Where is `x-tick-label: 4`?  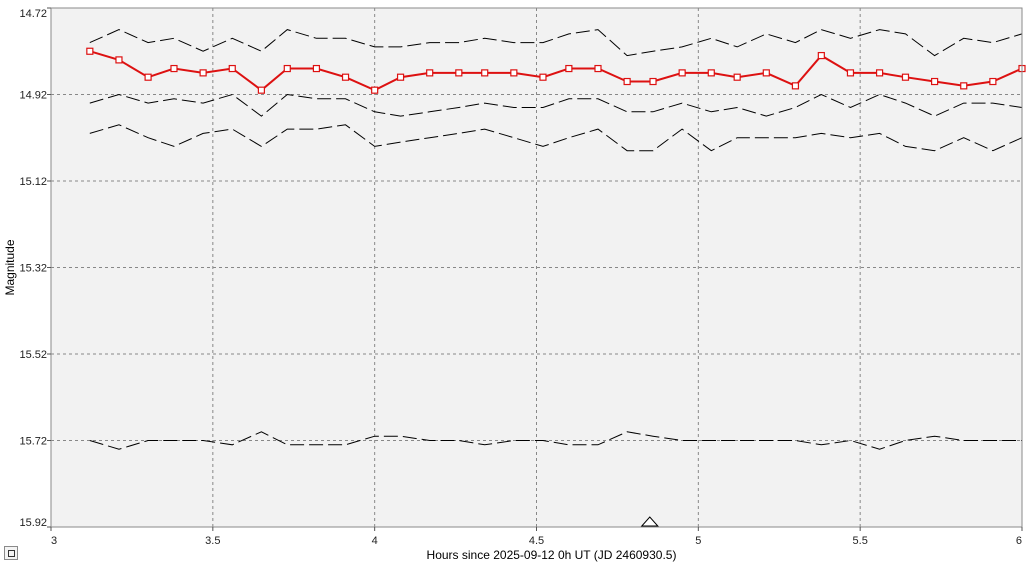 x-tick-label: 4 is located at coordinates (375, 541).